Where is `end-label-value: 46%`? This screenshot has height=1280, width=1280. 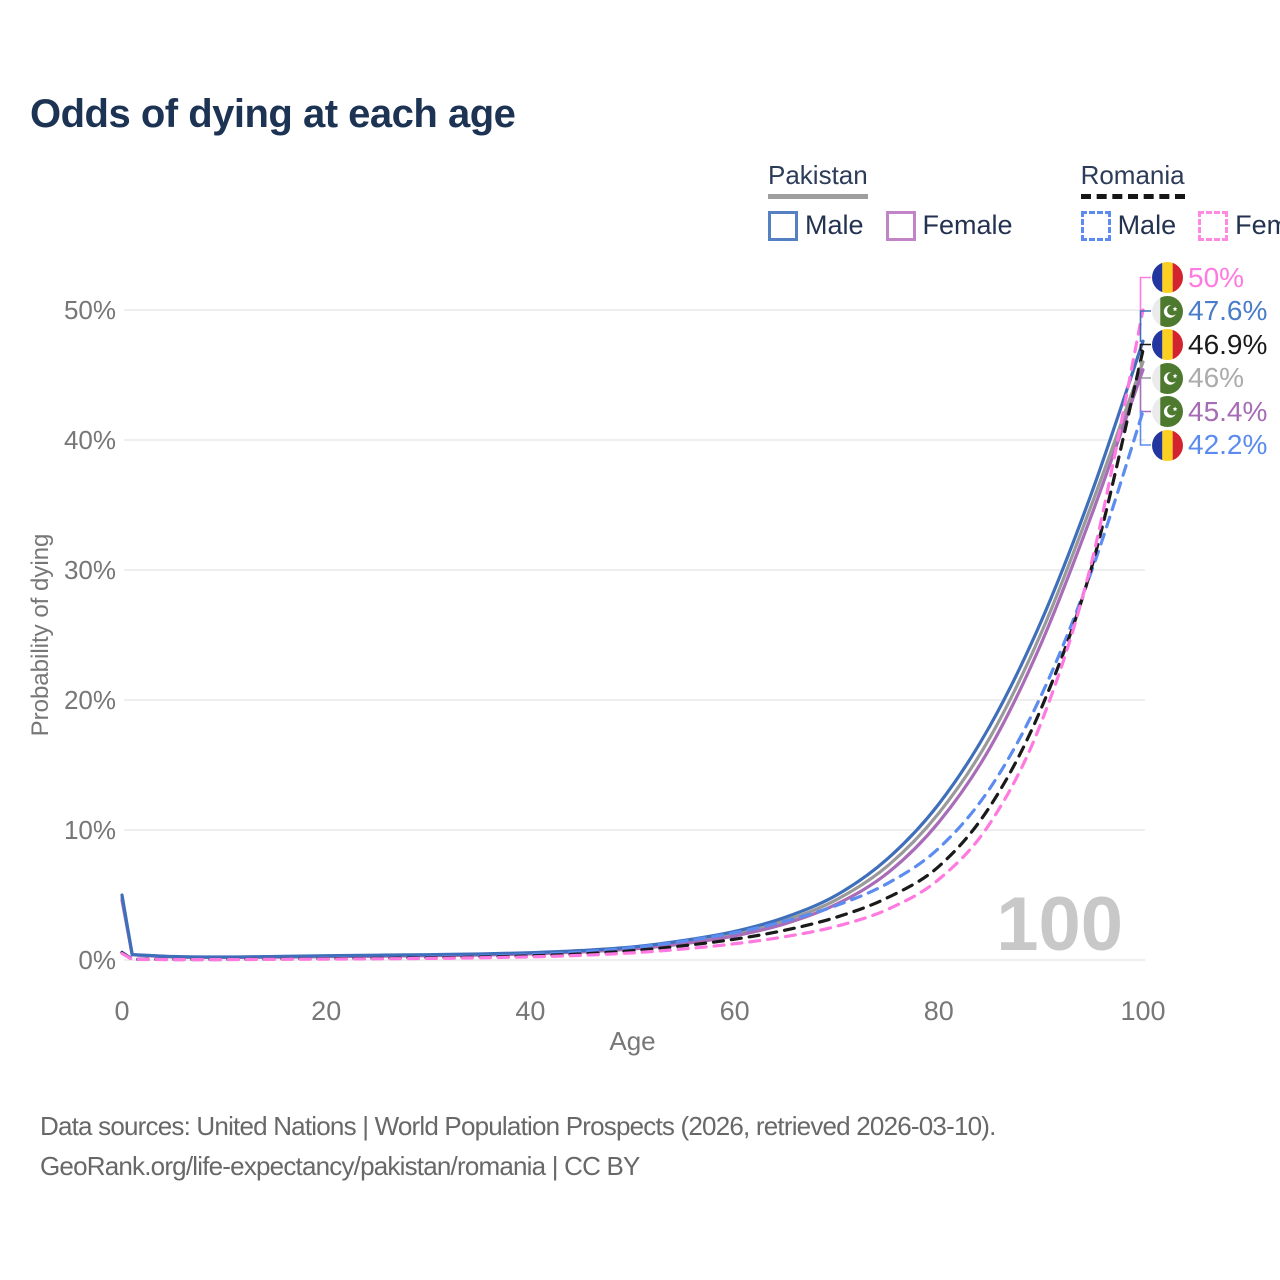 end-label-value: 46% is located at coordinates (1216, 377).